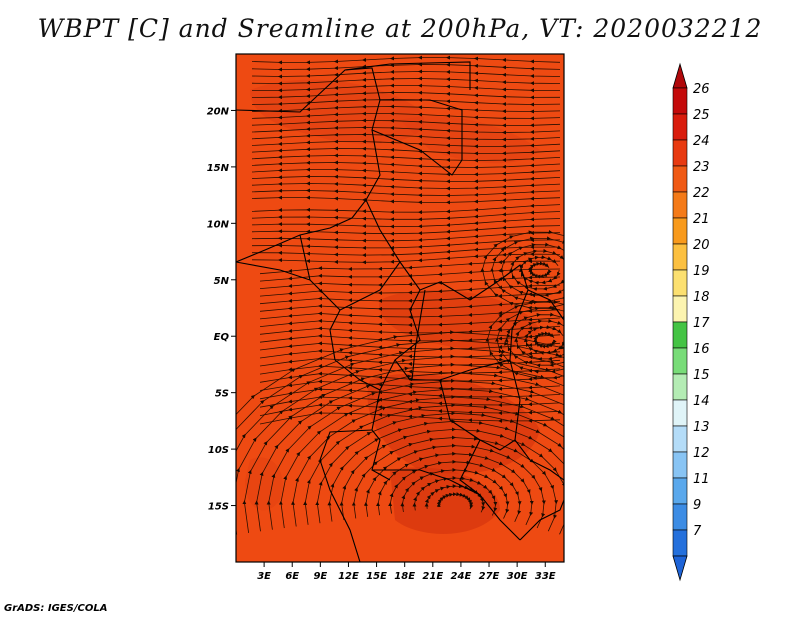  Describe the element at coordinates (218, 507) in the screenshot. I see `lat-tick-label: 15S` at that location.